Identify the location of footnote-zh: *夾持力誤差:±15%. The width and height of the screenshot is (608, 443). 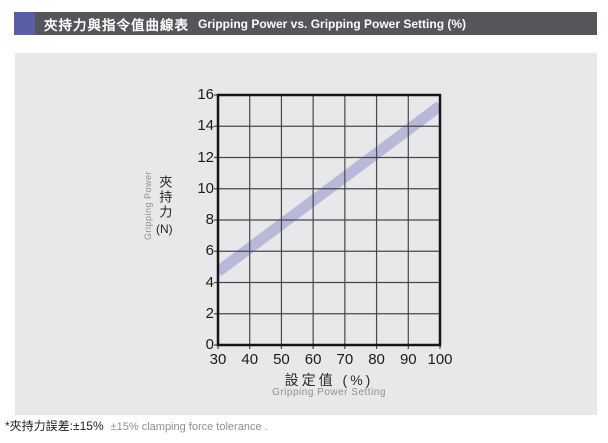
(54, 426).